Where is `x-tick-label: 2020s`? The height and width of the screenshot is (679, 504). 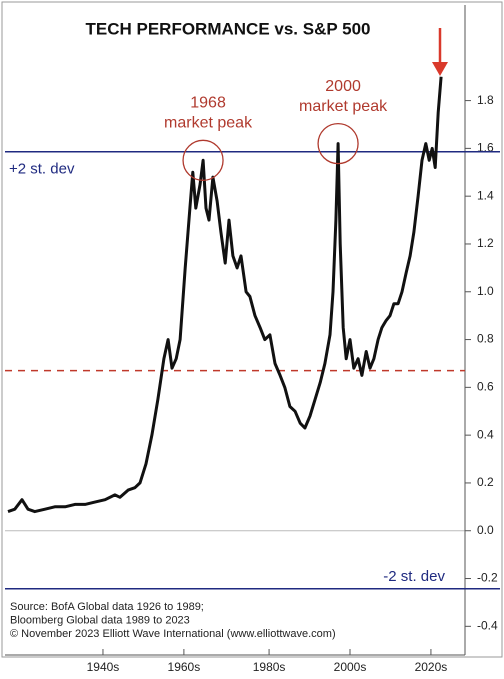 x-tick-label: 2020s is located at coordinates (431, 667).